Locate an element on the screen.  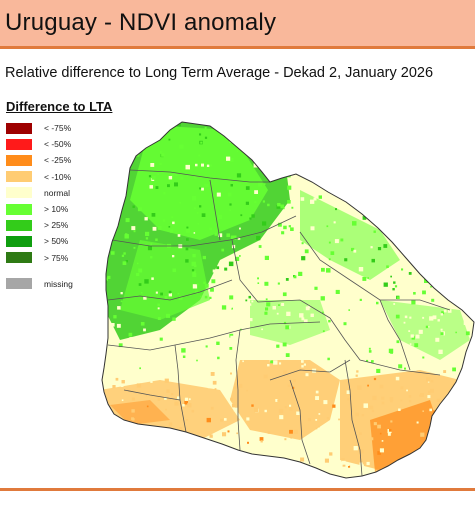
legend-label: > 10% is located at coordinates (56, 209).